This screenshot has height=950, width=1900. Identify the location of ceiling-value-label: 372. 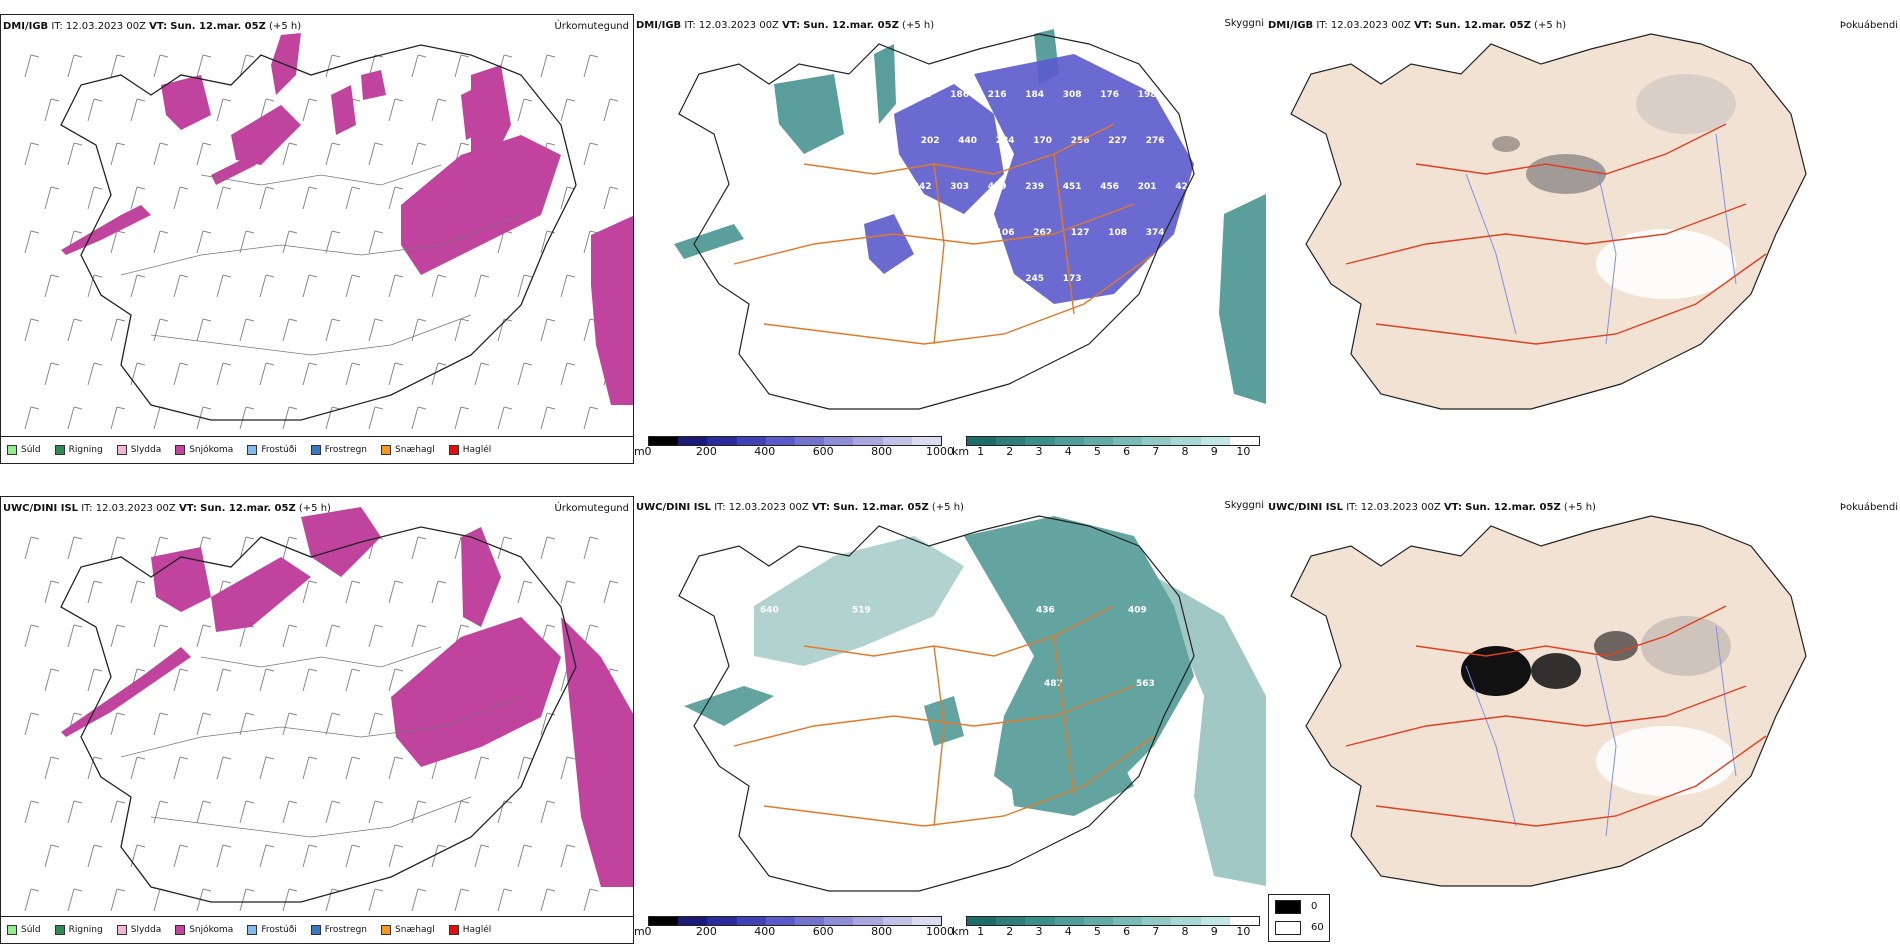
(959, 279).